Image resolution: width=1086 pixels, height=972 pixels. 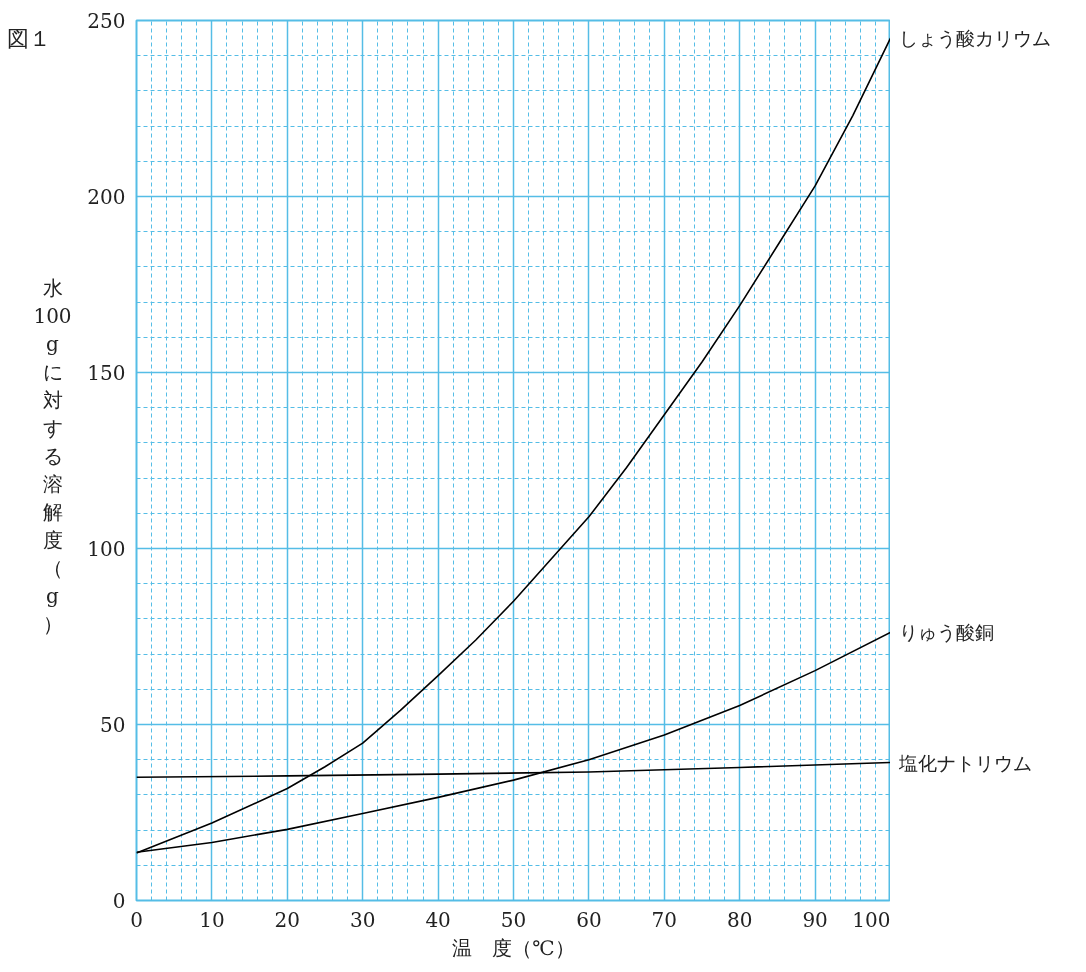 What do you see at coordinates (113, 725) in the screenshot?
I see `y-tick-label: 50` at bounding box center [113, 725].